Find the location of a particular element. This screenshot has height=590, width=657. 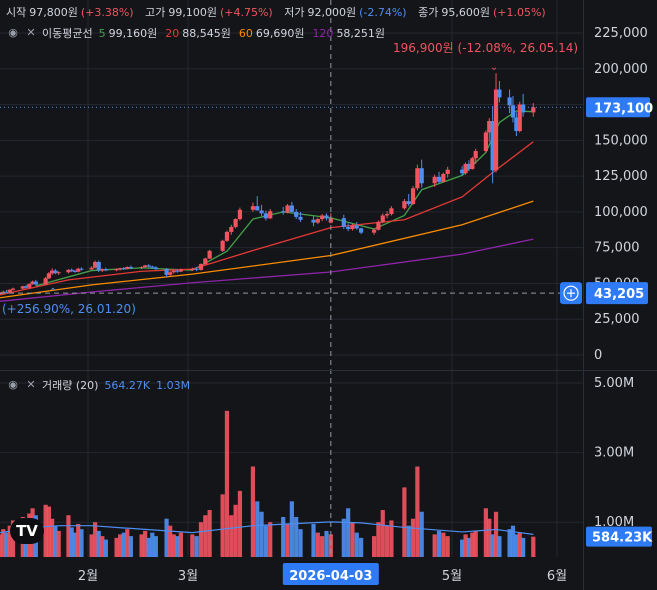

close-change: (+1.05%) is located at coordinates (519, 12).